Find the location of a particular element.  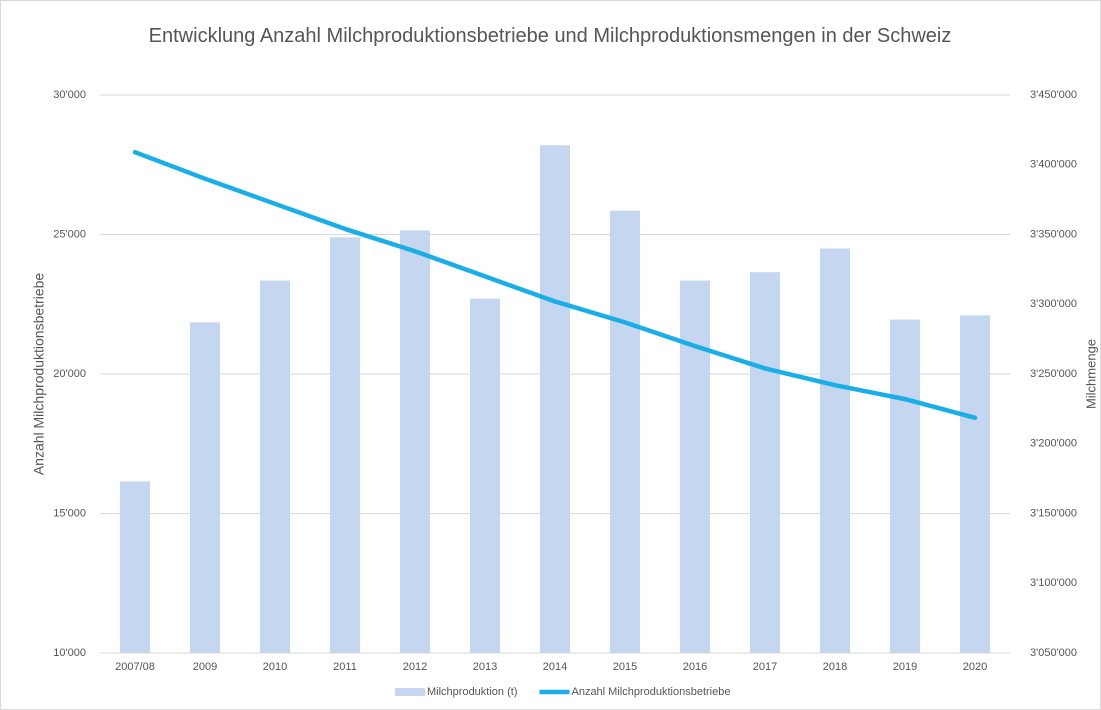

x-tick-label: 2012 is located at coordinates (415, 667).